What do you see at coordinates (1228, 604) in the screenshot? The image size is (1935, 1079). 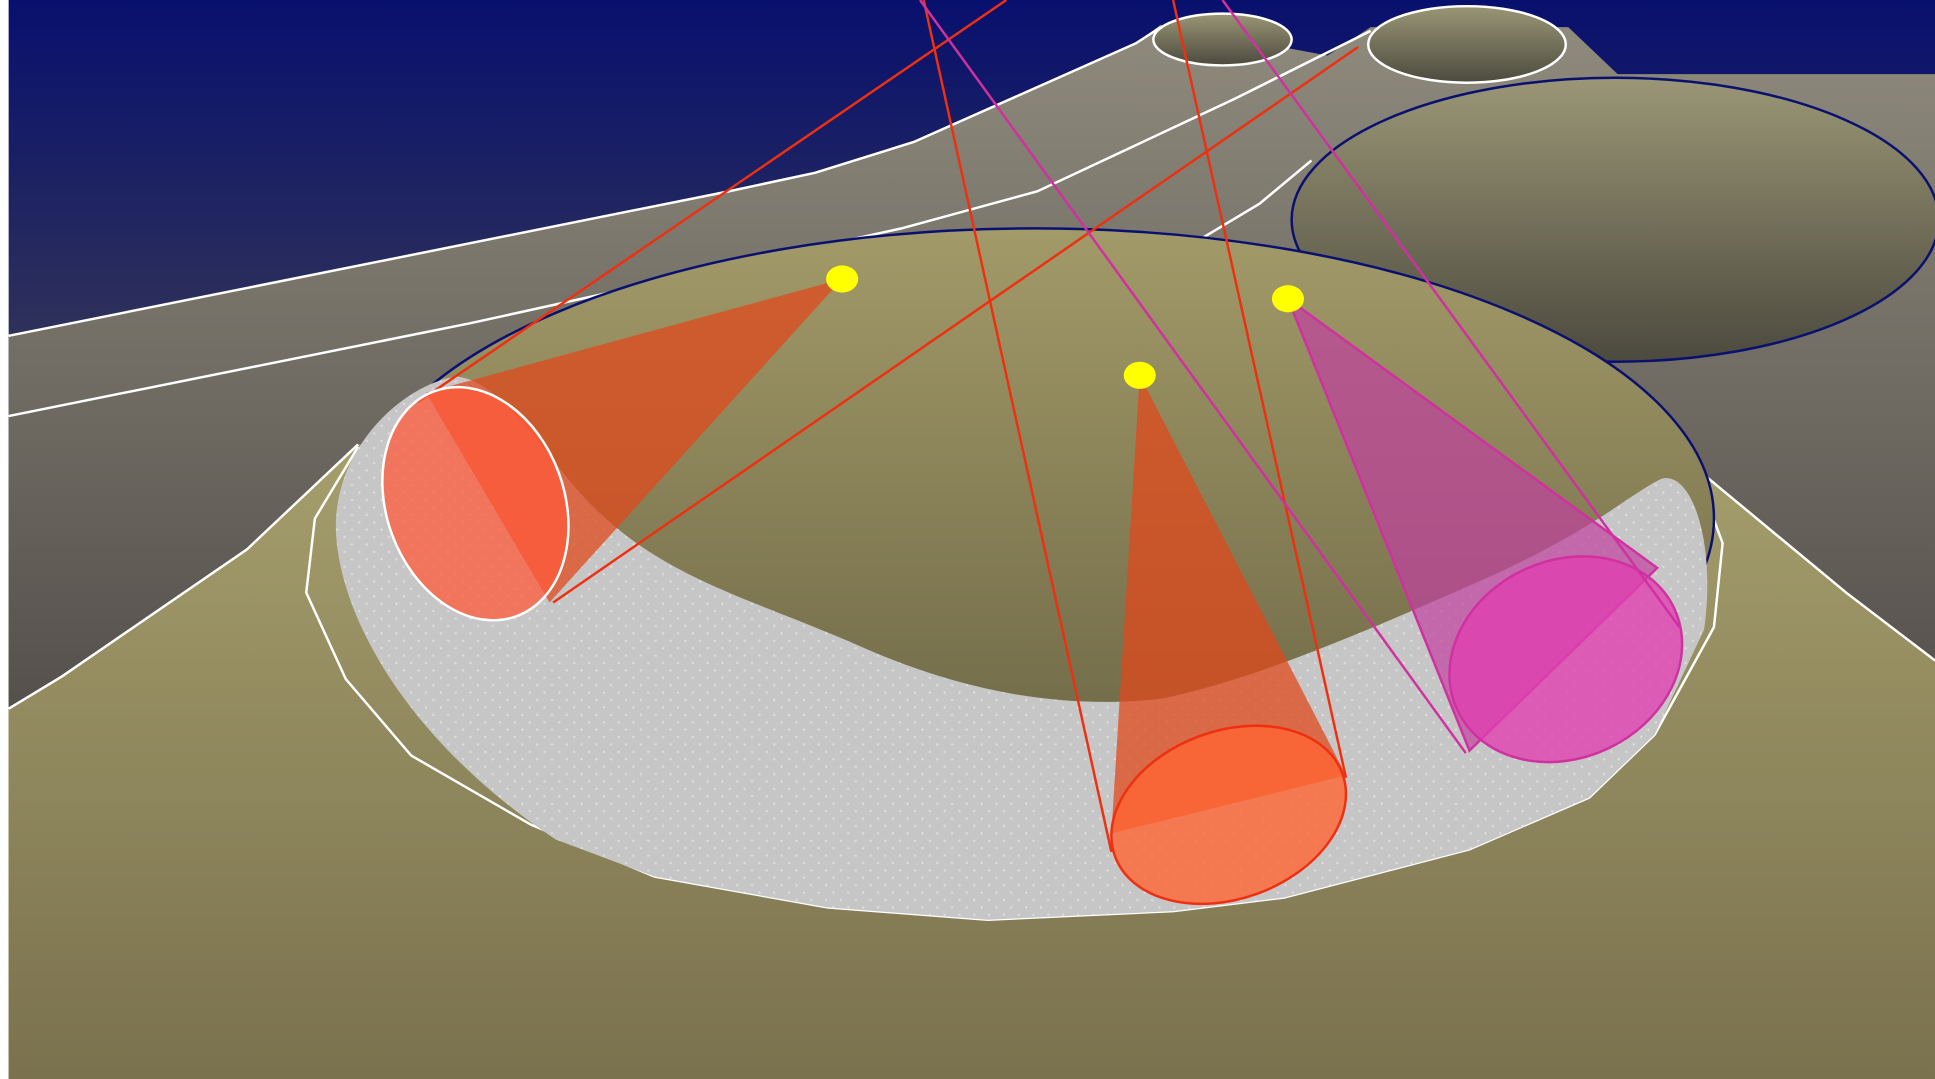 I see `cone` at bounding box center [1228, 604].